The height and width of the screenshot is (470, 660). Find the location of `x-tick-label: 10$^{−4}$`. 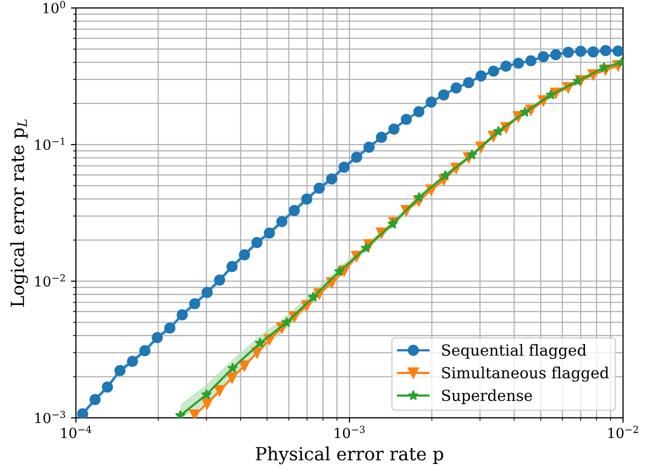

x-tick-label: 10$^{−4}$ is located at coordinates (76, 432).